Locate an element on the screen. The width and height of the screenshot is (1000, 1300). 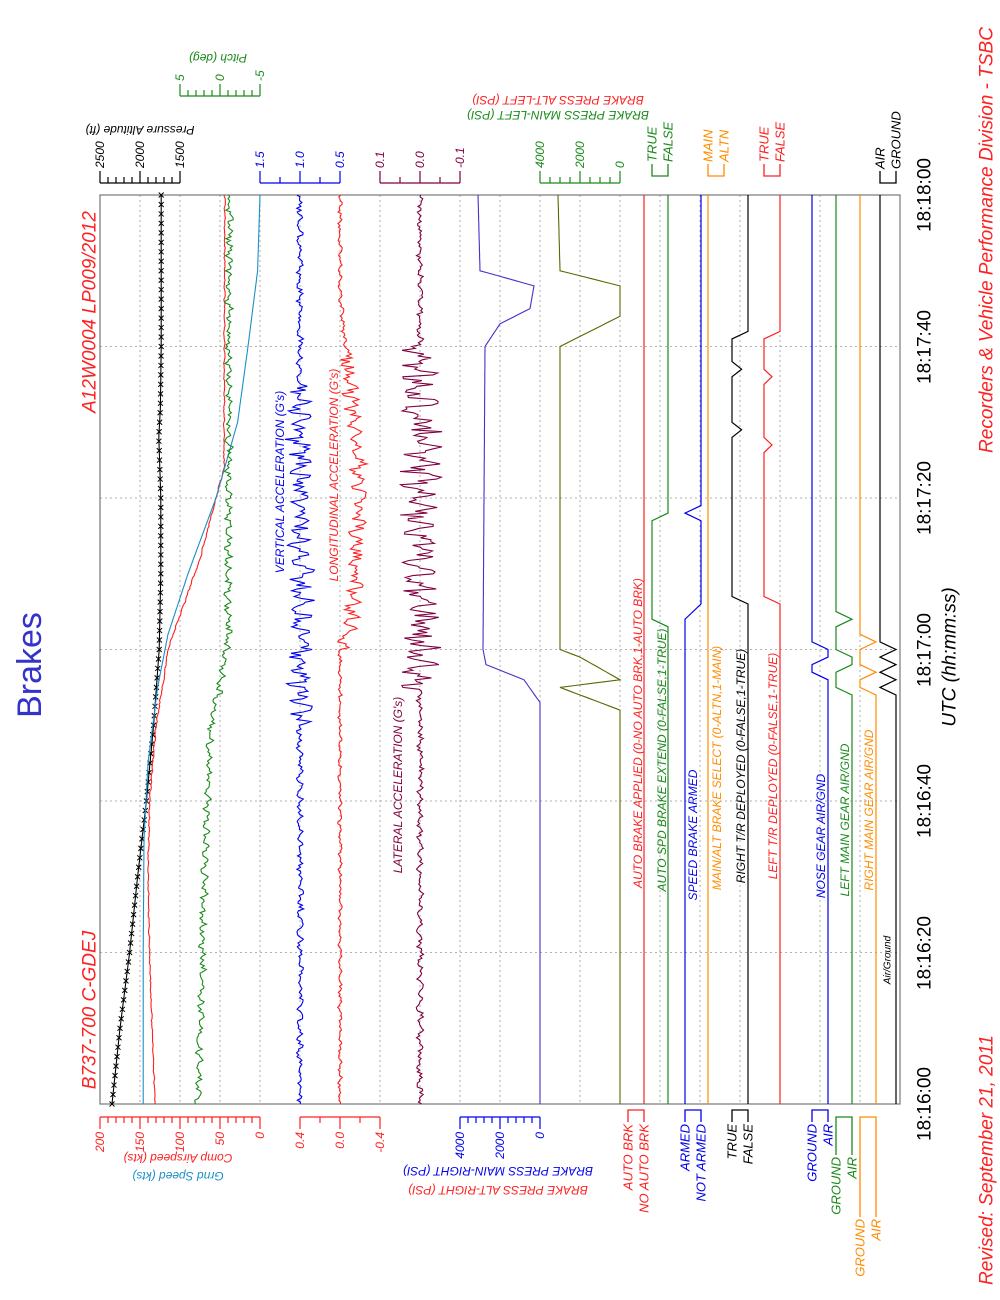
axis-tick-label: 5 is located at coordinates (180, 77).